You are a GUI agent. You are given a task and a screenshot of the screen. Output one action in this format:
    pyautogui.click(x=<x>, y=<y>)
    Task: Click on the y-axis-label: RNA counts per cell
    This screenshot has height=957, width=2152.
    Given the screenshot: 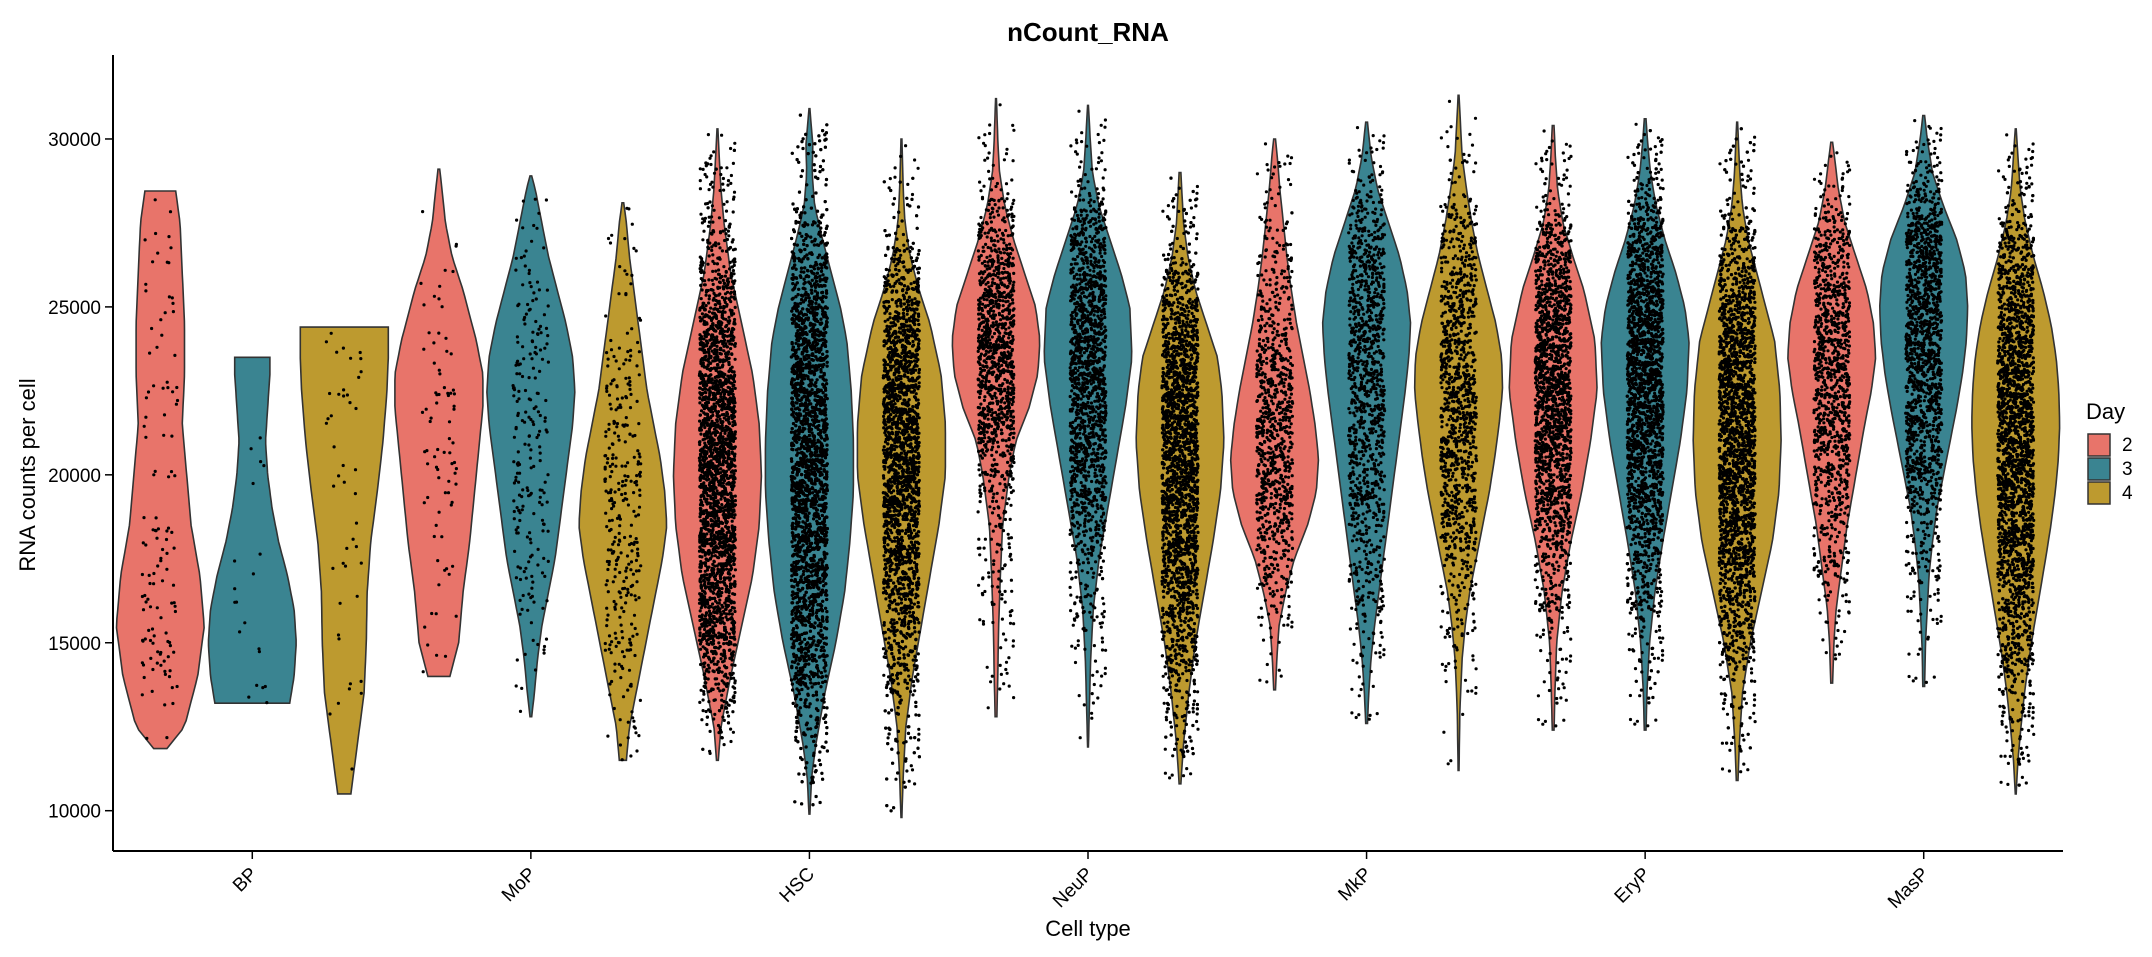 What is the action you would take?
    pyautogui.click(x=27, y=474)
    